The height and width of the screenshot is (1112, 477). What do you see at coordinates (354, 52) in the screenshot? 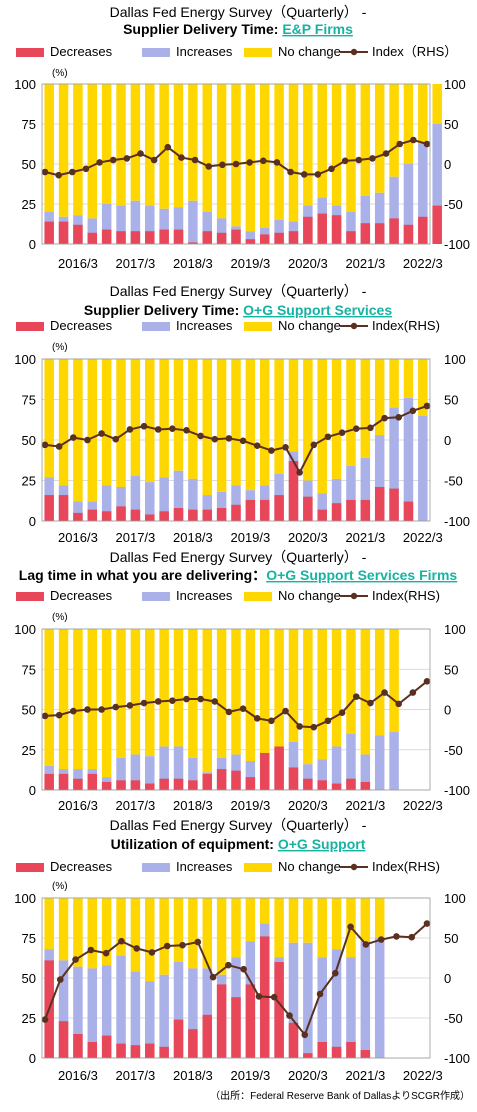
I see `legend-index-marker` at bounding box center [354, 52].